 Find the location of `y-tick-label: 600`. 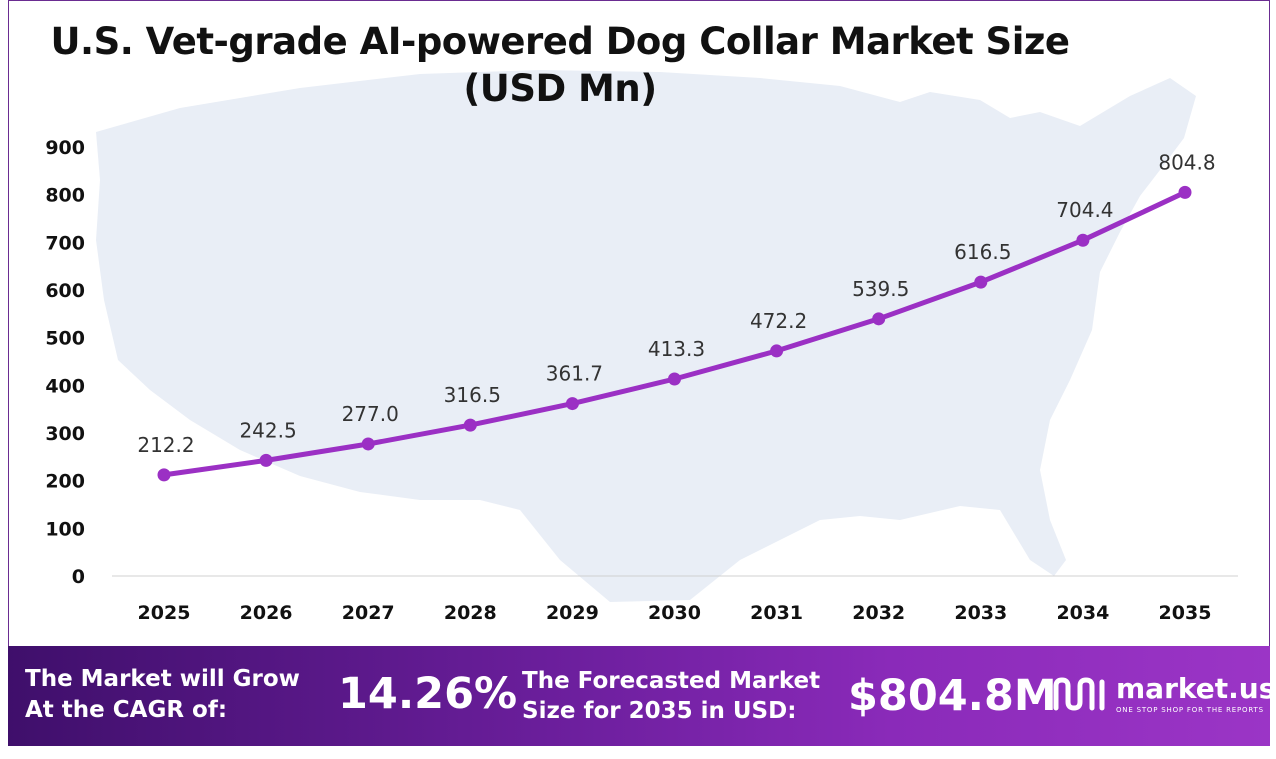

y-tick-label: 600 is located at coordinates (65, 291).